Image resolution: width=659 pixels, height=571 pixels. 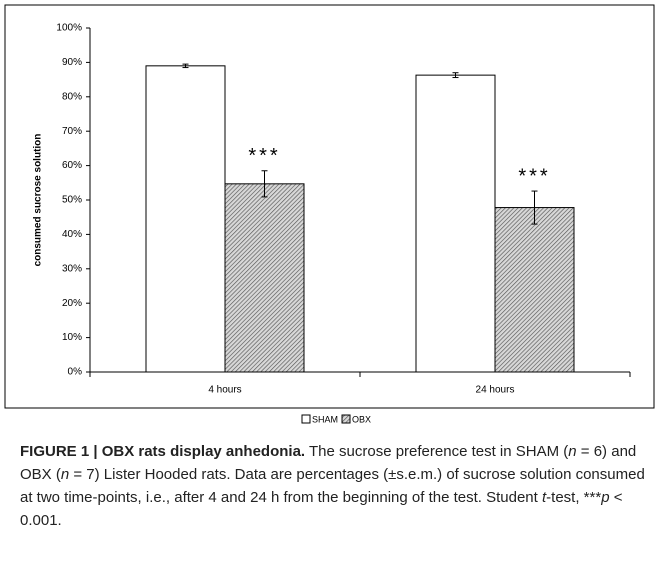 What do you see at coordinates (574, 497) in the screenshot?
I see `caption-segment: -test, ***` at bounding box center [574, 497].